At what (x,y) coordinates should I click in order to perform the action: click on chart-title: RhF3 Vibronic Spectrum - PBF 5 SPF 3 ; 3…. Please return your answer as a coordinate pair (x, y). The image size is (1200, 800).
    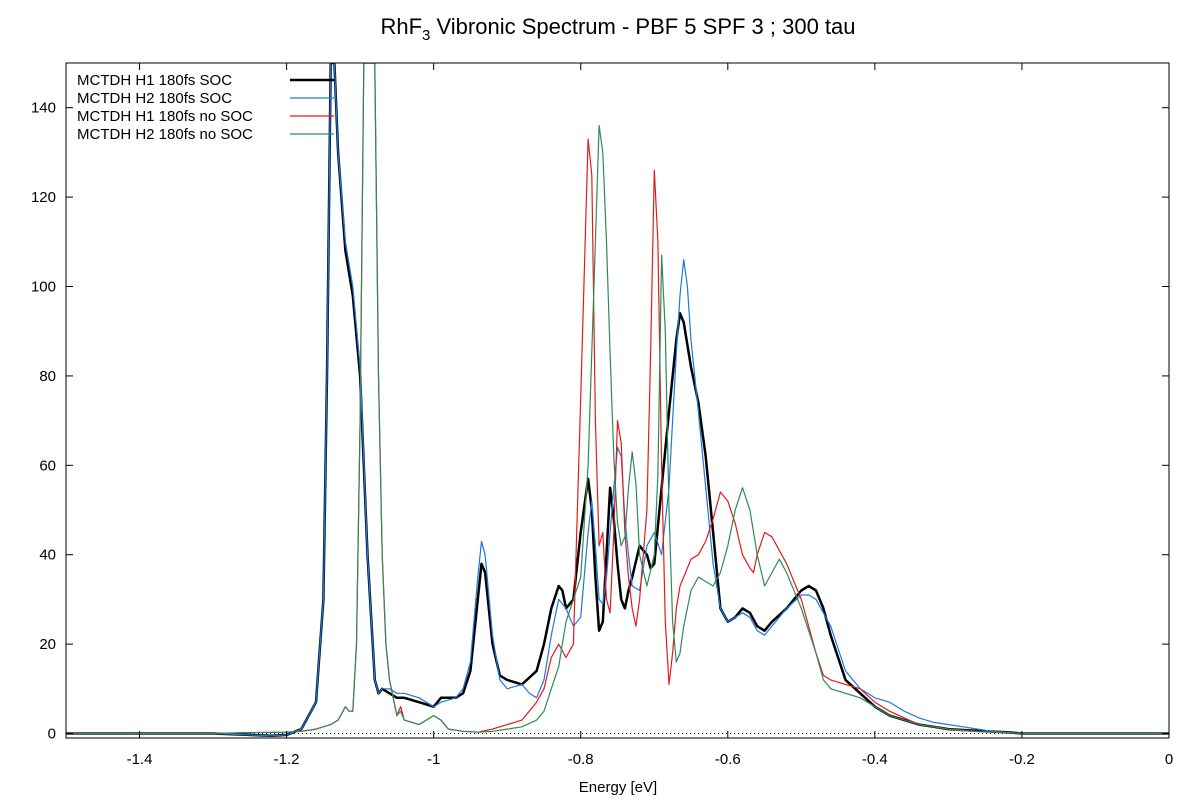
    Looking at the image, I should click on (617, 29).